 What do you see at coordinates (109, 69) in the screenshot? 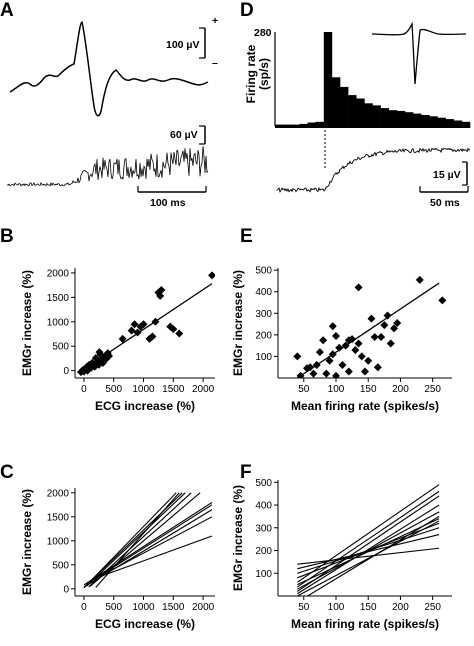
I see `averaged-ecg-trace` at bounding box center [109, 69].